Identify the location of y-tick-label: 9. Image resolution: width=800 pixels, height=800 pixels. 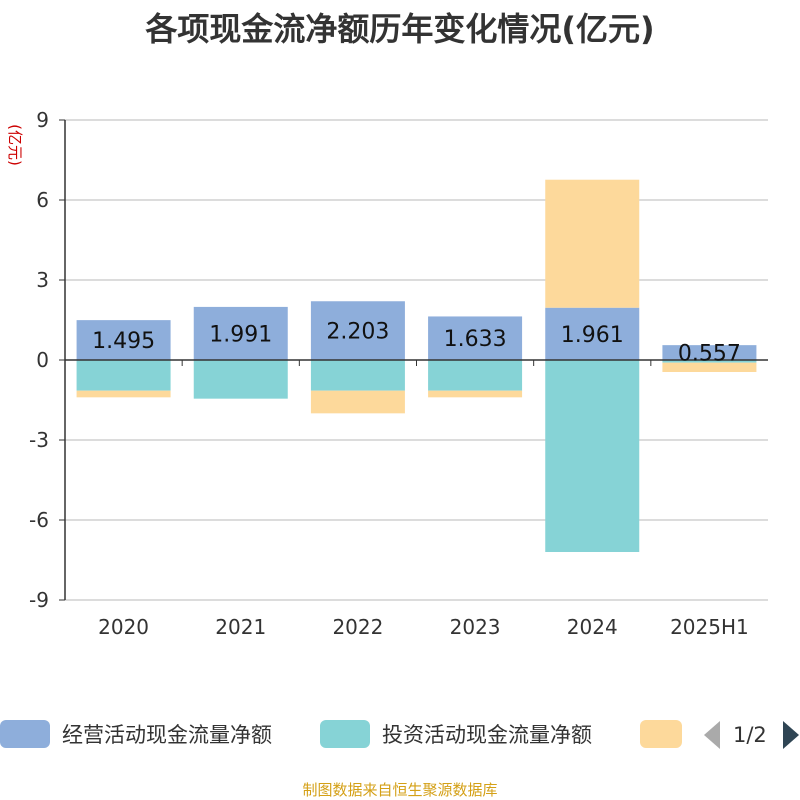
(42, 120).